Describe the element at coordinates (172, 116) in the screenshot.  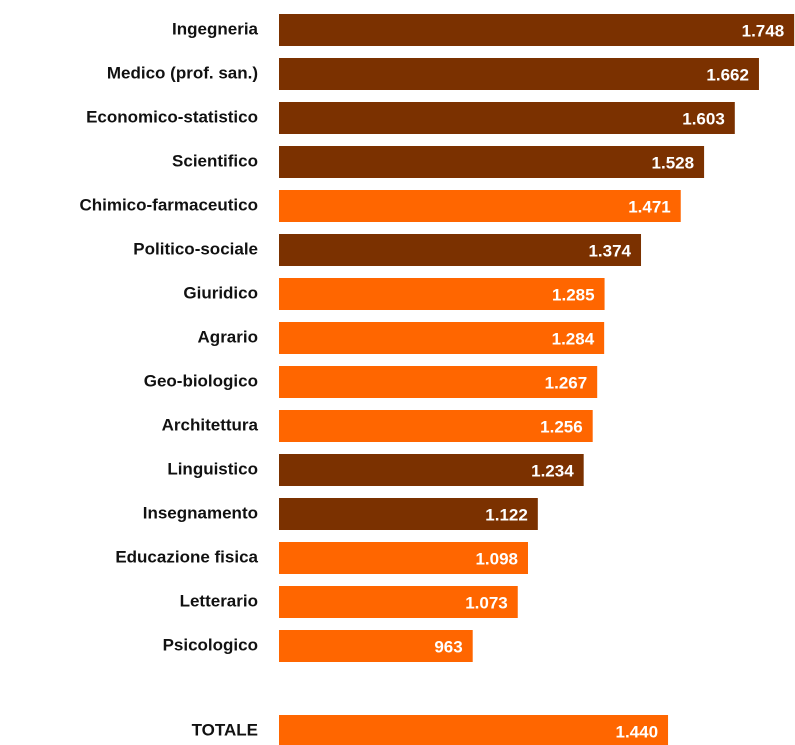
I see `category-label: Economico-statistico` at that location.